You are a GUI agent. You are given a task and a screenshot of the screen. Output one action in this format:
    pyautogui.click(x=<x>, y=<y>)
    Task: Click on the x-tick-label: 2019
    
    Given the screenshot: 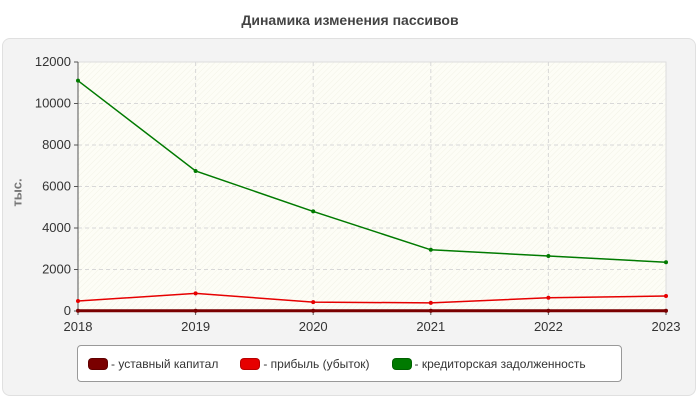 What is the action you would take?
    pyautogui.click(x=195, y=326)
    